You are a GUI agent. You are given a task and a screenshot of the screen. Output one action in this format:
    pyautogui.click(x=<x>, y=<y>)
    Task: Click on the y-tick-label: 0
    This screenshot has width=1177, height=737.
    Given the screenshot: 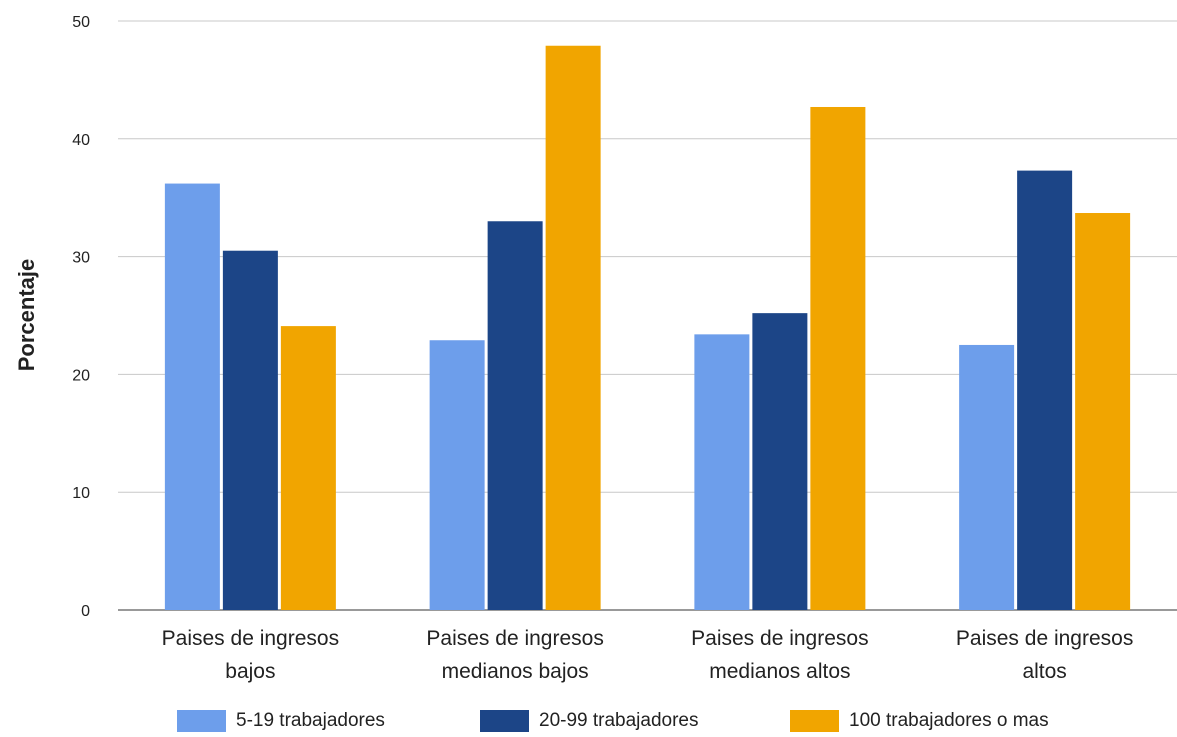 What is the action you would take?
    pyautogui.click(x=85, y=611)
    